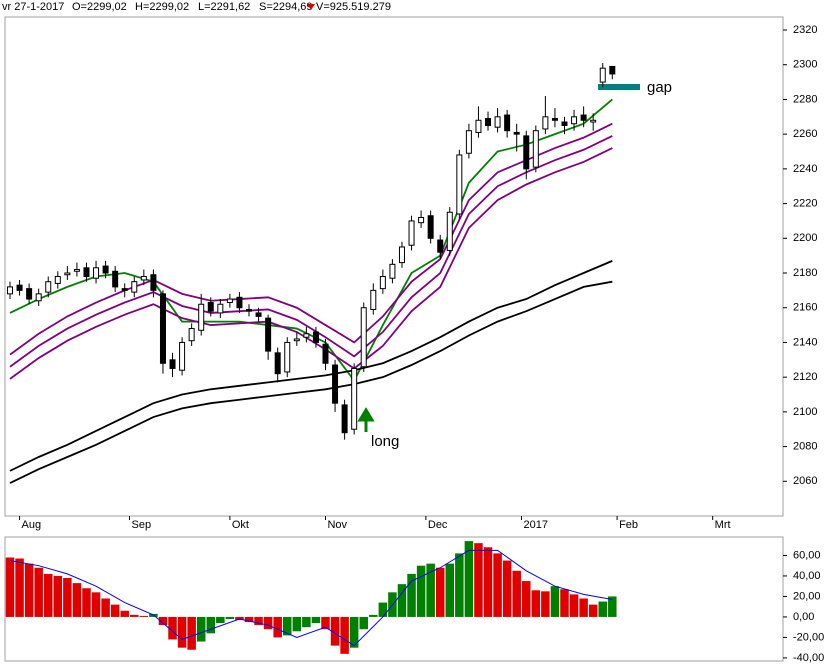  I want to click on long-arrow, so click(366, 419).